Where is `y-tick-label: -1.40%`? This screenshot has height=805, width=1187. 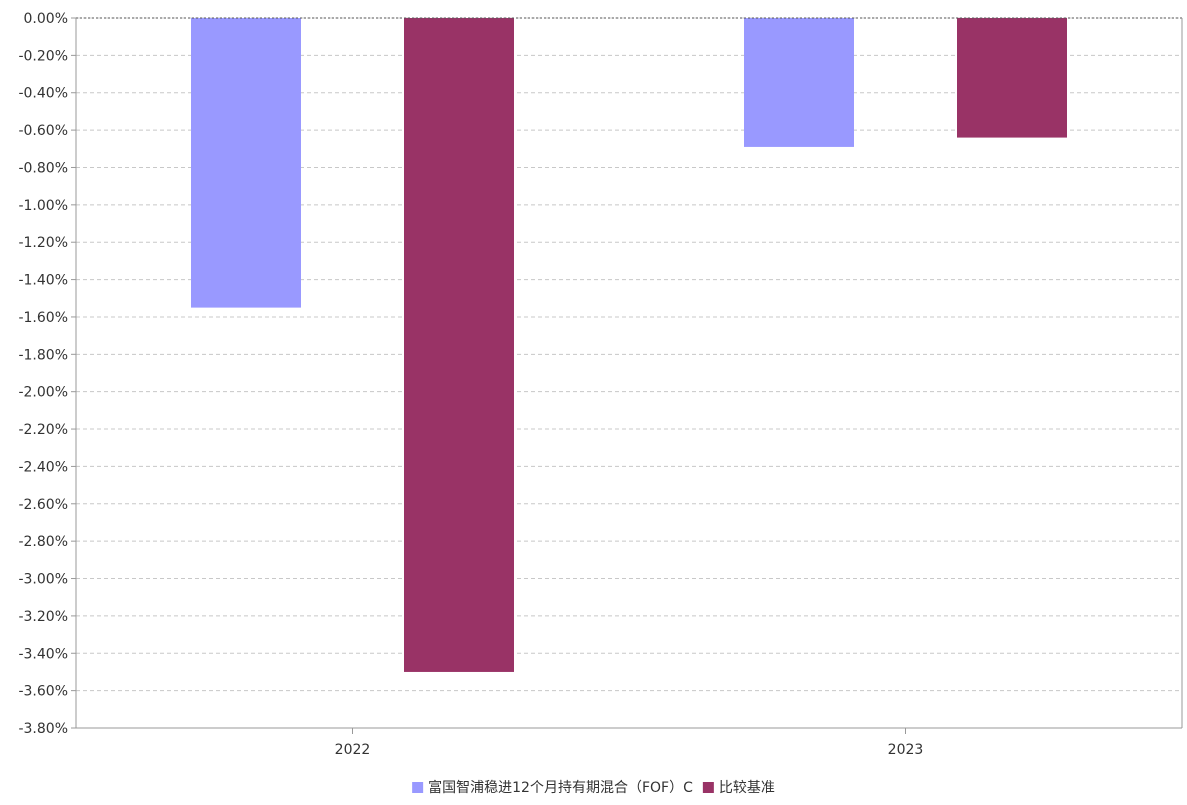 y-tick-label: -1.40% is located at coordinates (43, 281).